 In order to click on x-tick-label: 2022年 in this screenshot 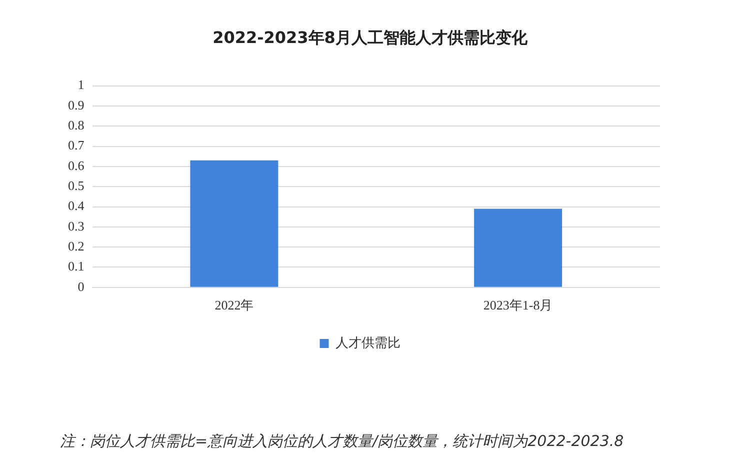, I will do `click(234, 305)`.